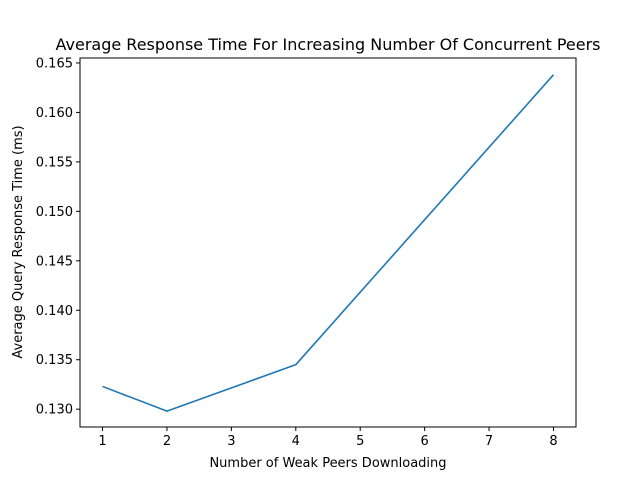  What do you see at coordinates (54, 311) in the screenshot?
I see `y-tick-label: 0.140` at bounding box center [54, 311].